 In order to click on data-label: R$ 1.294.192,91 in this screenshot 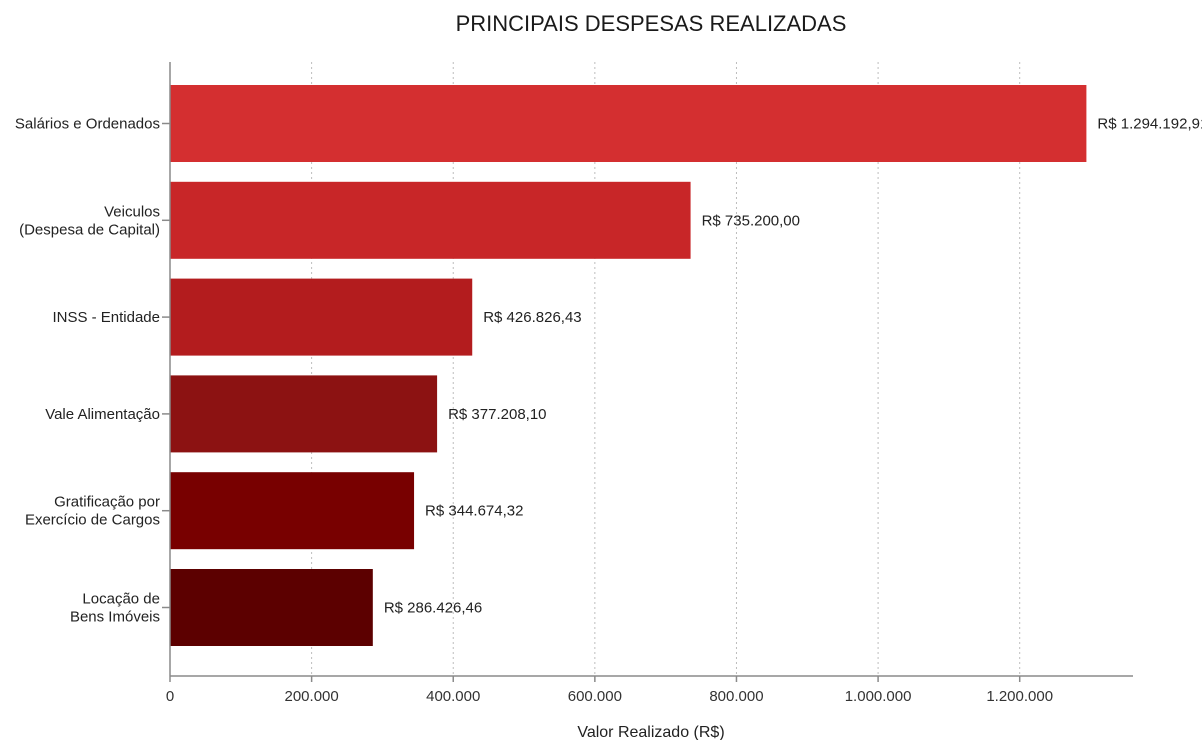, I will do `click(1149, 124)`.